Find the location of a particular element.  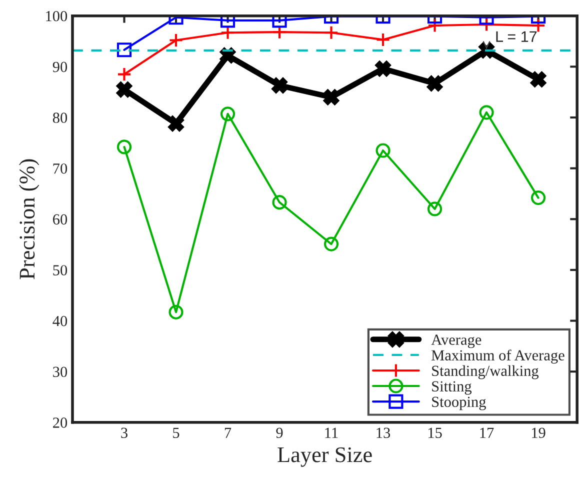

x-tick-label: 11 is located at coordinates (331, 433).